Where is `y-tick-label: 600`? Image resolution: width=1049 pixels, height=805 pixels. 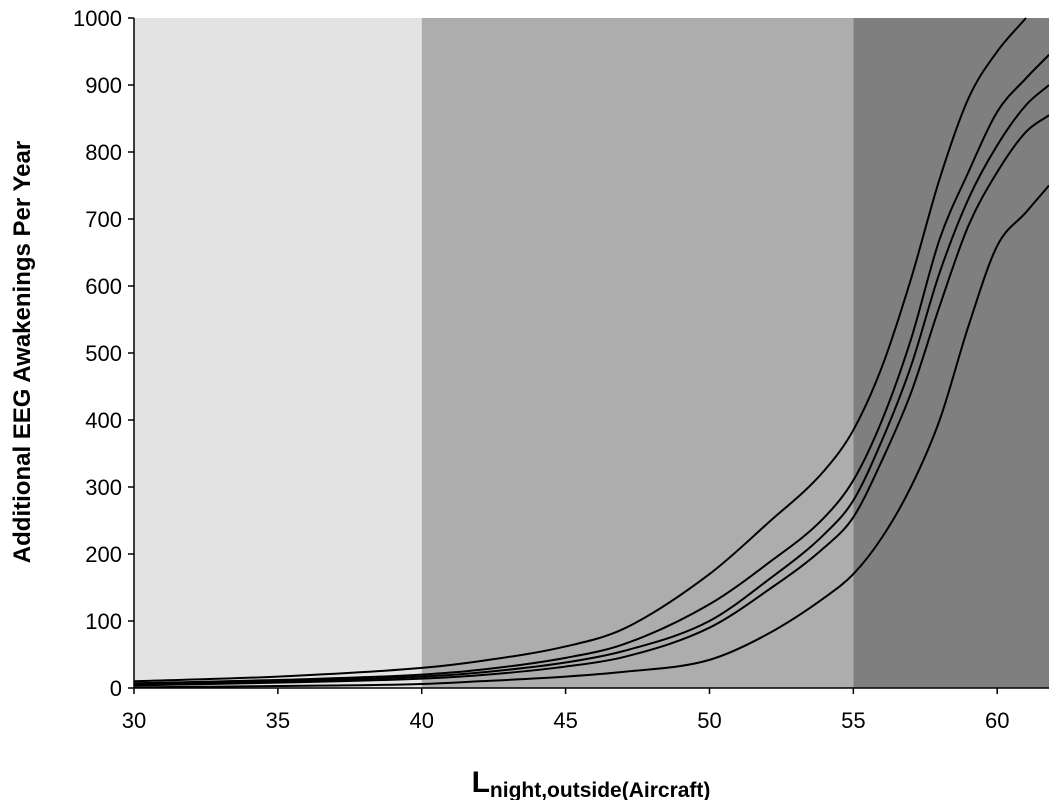
y-tick-label: 600 is located at coordinates (103, 286).